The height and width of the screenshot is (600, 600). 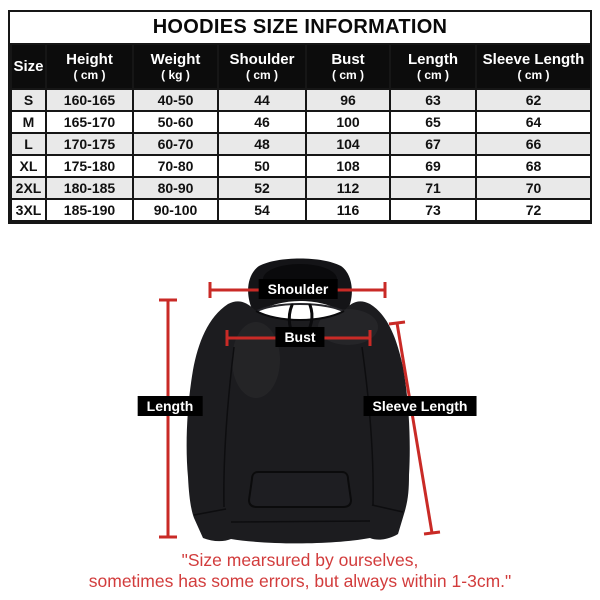 I want to click on cell-length: 67, so click(x=433, y=144).